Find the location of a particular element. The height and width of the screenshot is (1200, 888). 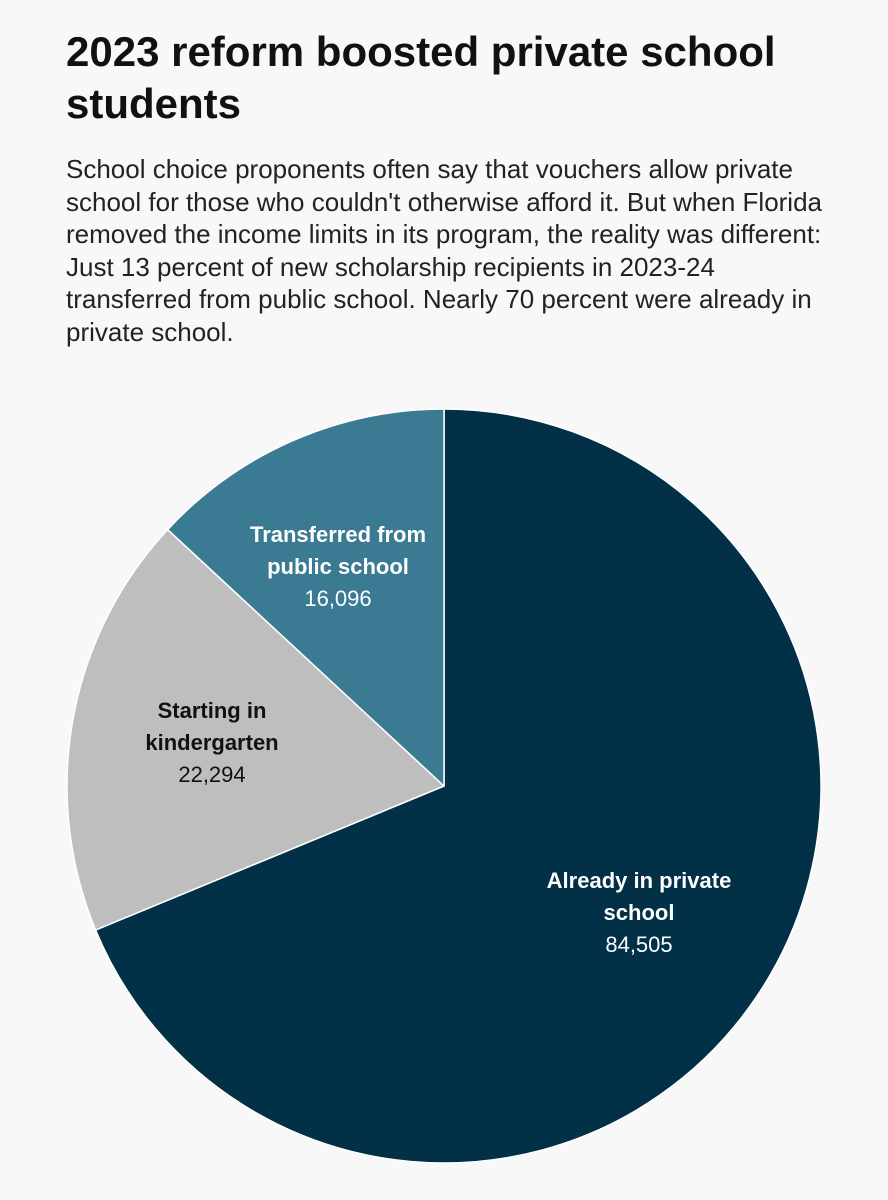

slice-label-group-transferred-from-public: Transferred from public school 16,096 is located at coordinates (338, 566).